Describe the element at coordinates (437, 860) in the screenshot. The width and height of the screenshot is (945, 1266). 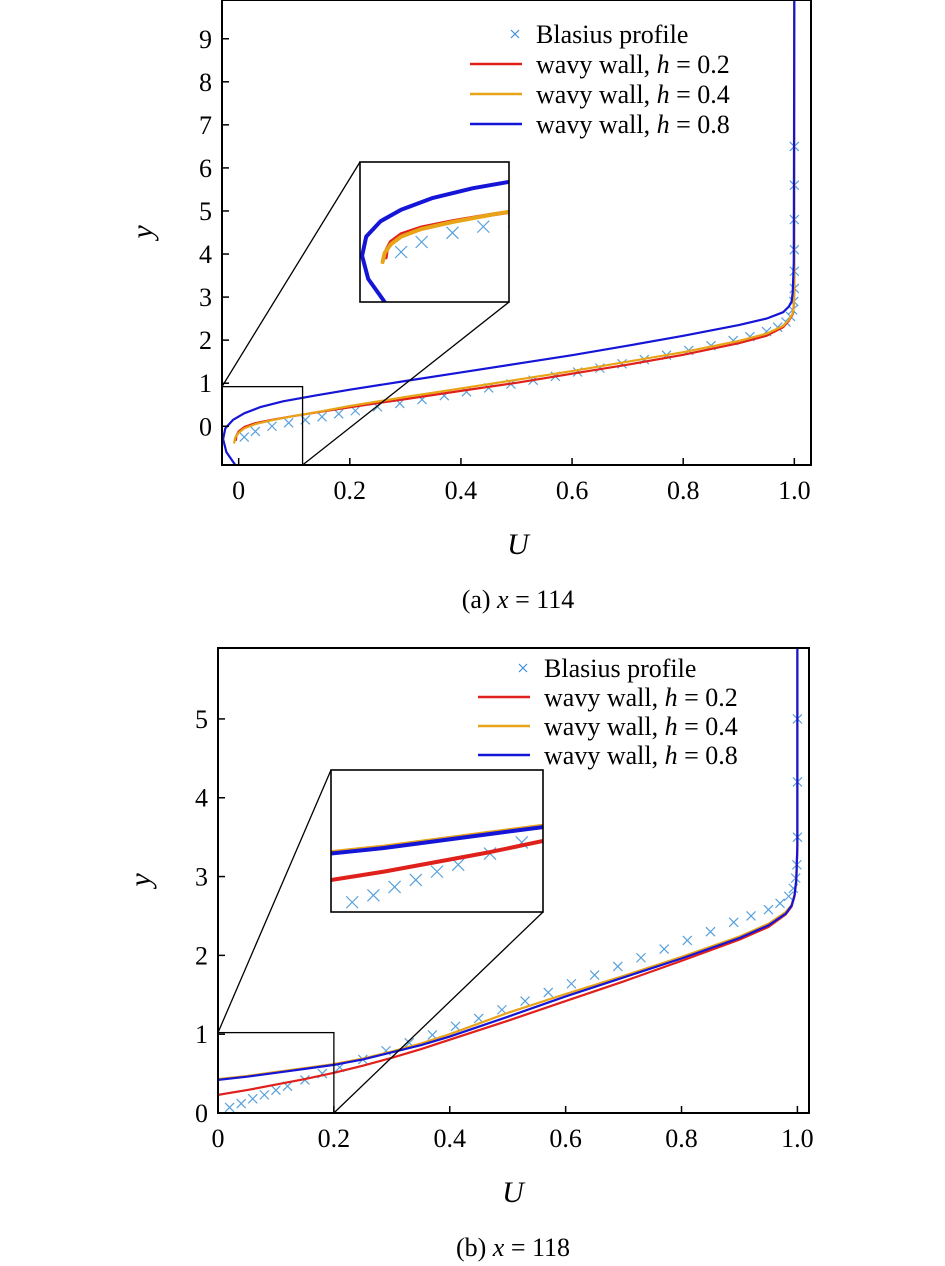
I see `chart-b-inset-series-wavy-wall-h-0-2-line` at that location.